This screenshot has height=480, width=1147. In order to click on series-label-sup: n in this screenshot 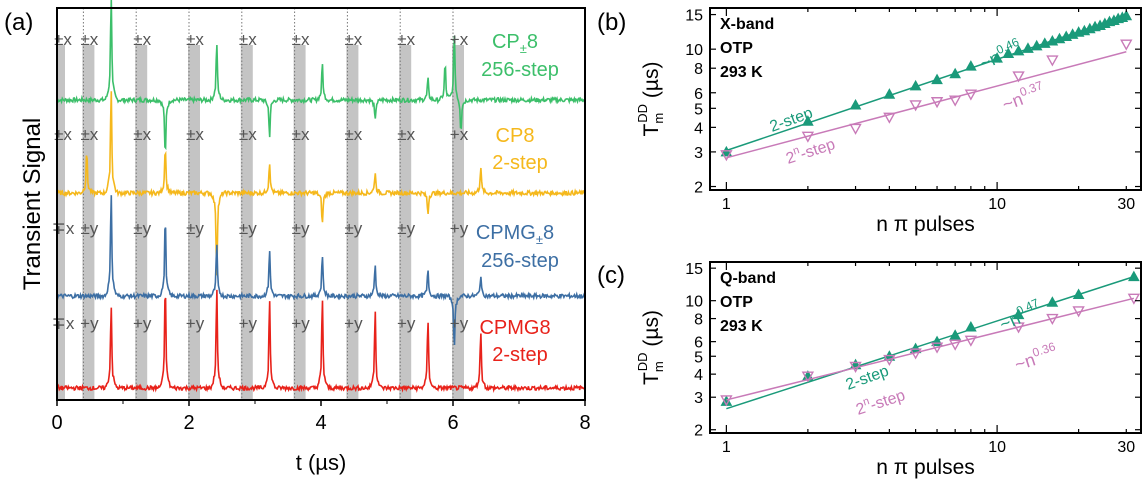, I will do `click(797, 150)`.